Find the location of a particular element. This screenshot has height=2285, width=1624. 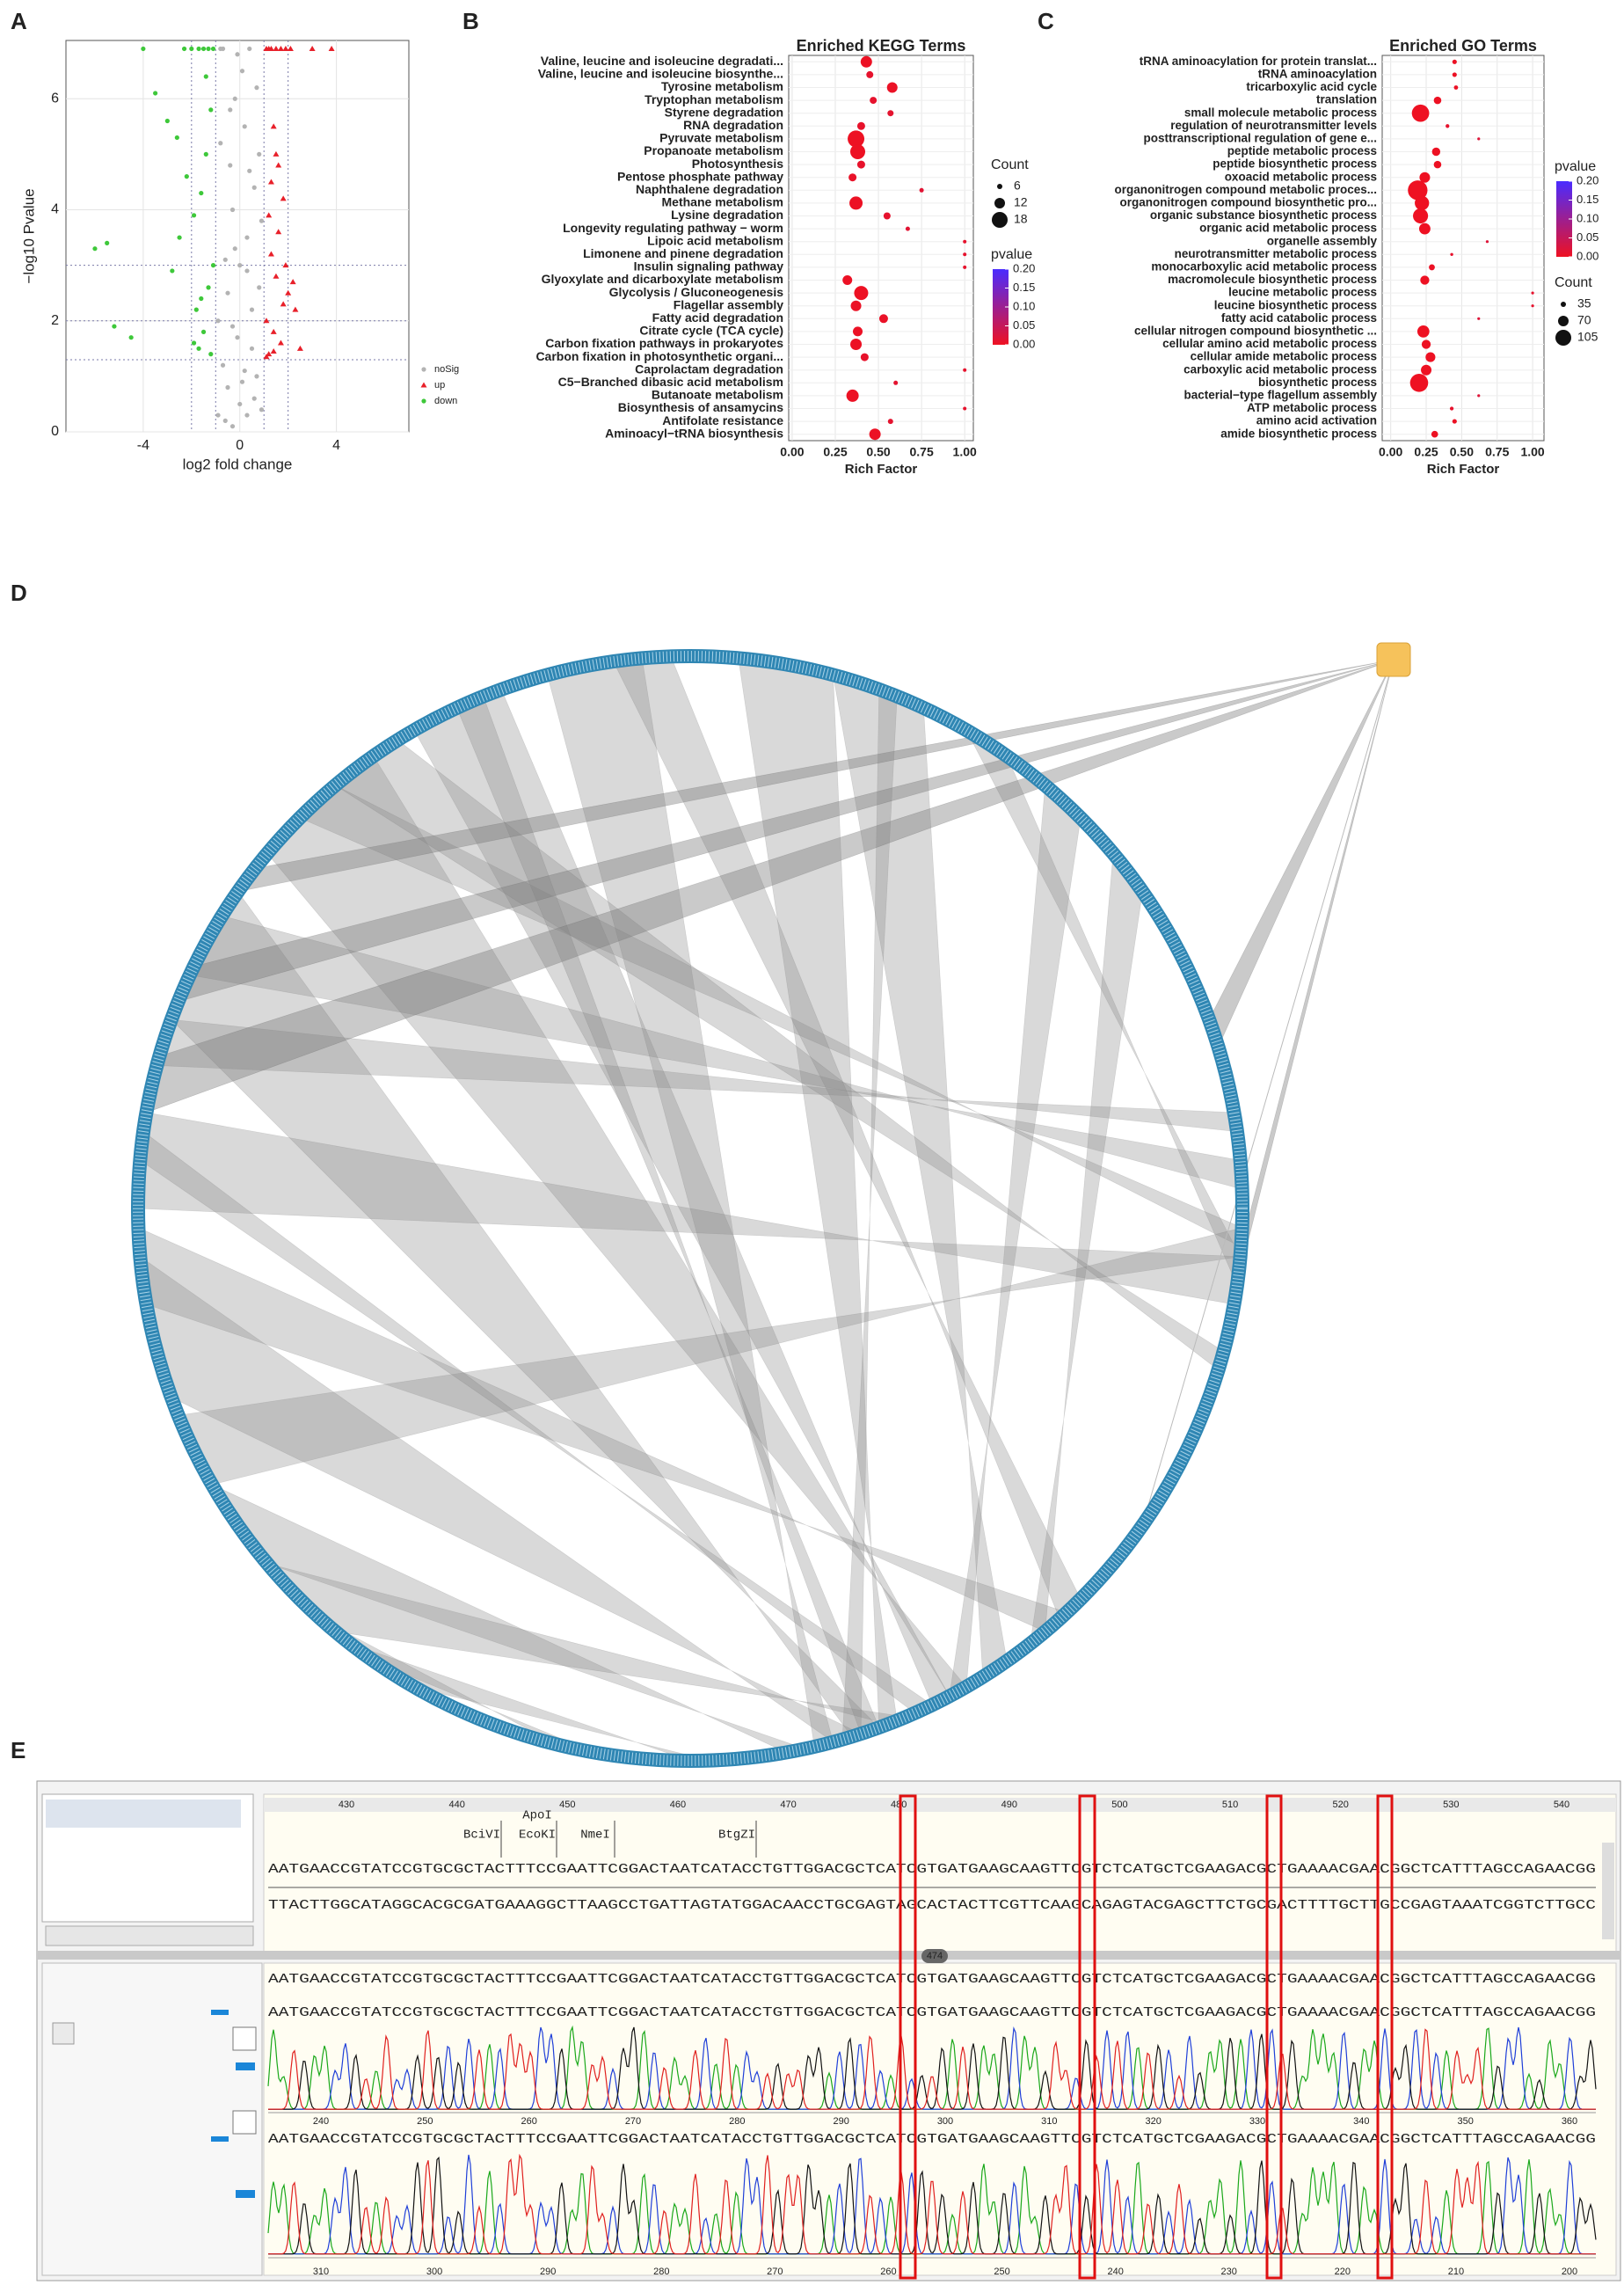

colorbar-label: 0.05 is located at coordinates (1588, 237).